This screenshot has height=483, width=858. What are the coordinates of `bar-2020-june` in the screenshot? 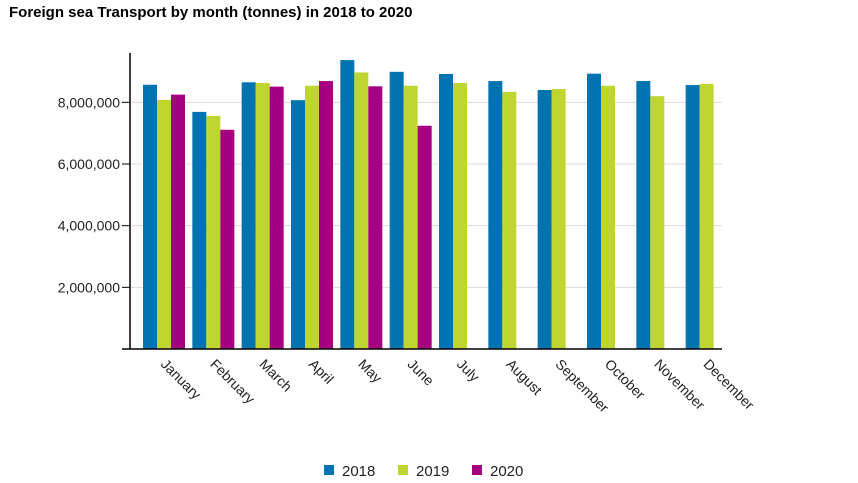 It's located at (424, 237).